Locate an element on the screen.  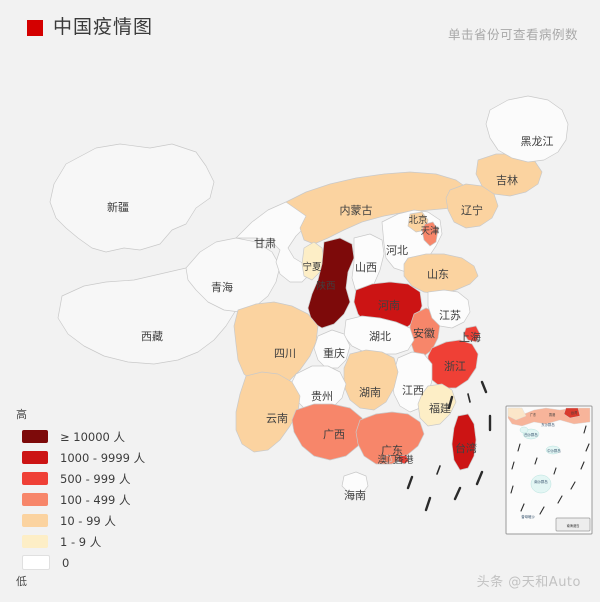
label-jiangxi: 江西 is located at coordinates (413, 390).